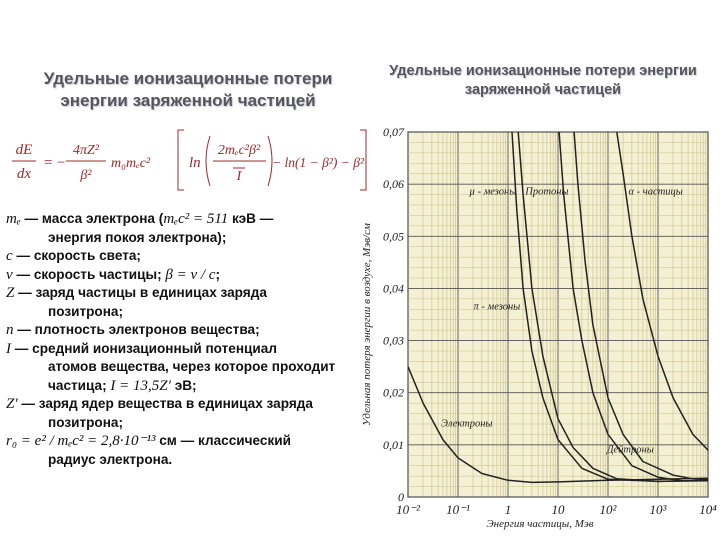 This screenshot has height=545, width=720. Describe the element at coordinates (8, 348) in the screenshot. I see `definition-symbol: I` at that location.